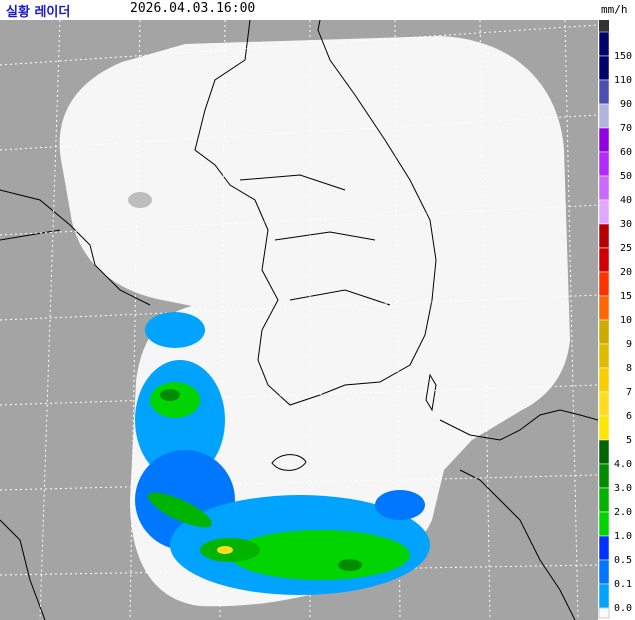 This screenshot has height=620, width=635. Describe the element at coordinates (193, 8) in the screenshot. I see `timestamp: 2026.04.03.16:00` at that location.